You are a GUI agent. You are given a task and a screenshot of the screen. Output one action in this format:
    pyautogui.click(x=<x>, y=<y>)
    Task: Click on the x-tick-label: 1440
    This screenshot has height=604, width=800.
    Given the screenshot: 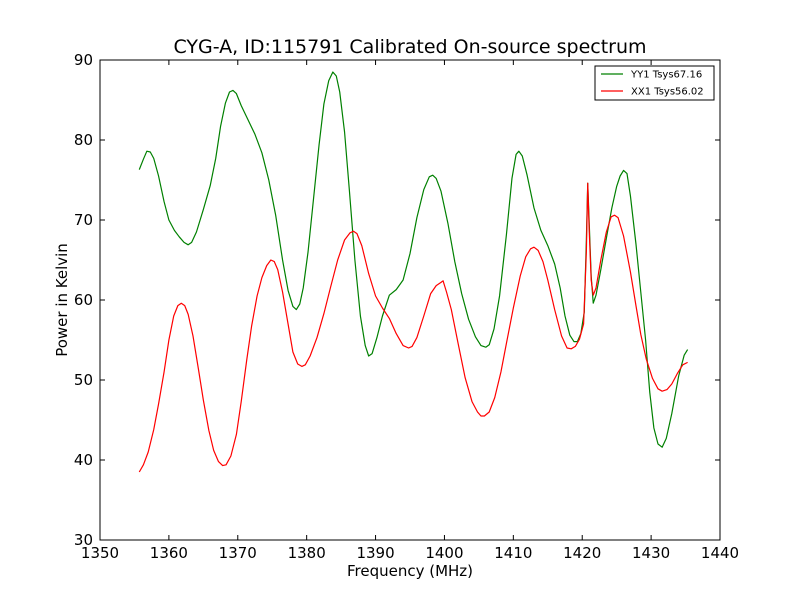 What is the action you would take?
    pyautogui.click(x=720, y=553)
    